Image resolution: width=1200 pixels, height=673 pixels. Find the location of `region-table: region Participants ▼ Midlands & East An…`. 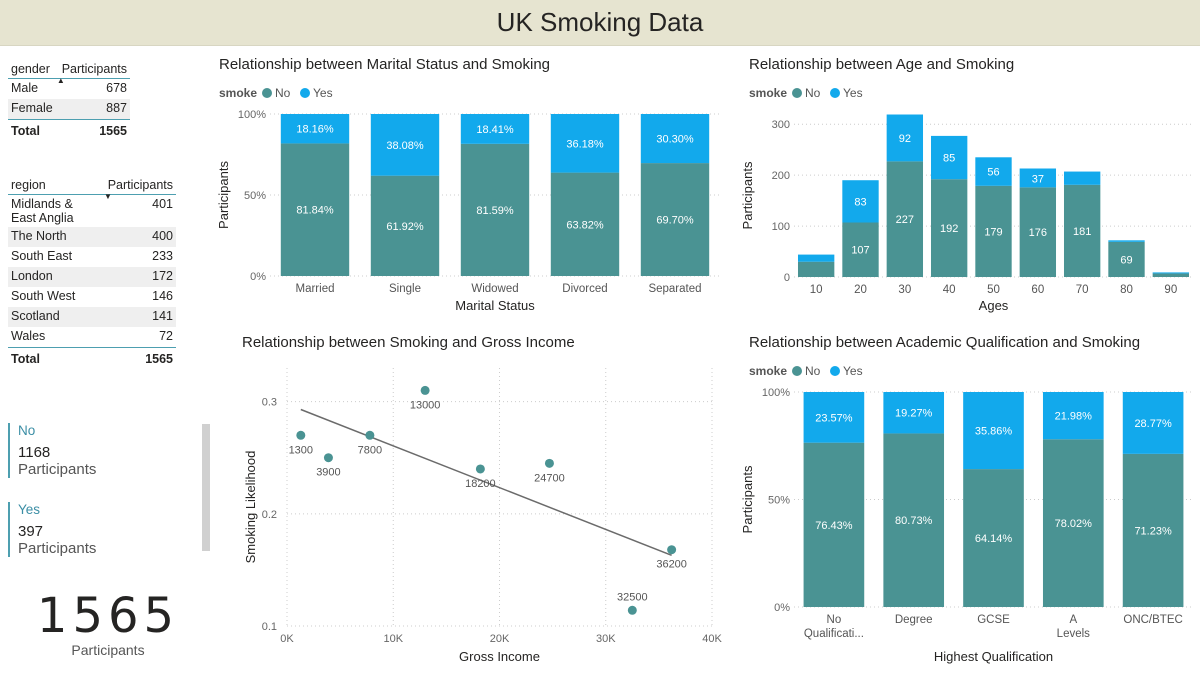

region-table: region Participants ▼ Midlands & East An… is located at coordinates (92, 273).